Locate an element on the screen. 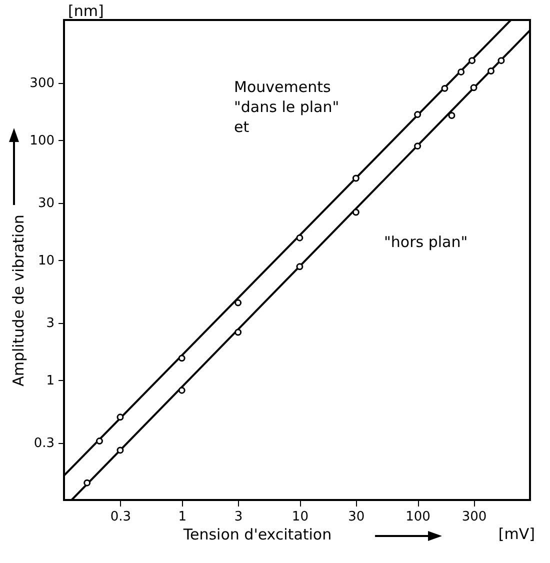  x-tick-label: 1 is located at coordinates (182, 517).